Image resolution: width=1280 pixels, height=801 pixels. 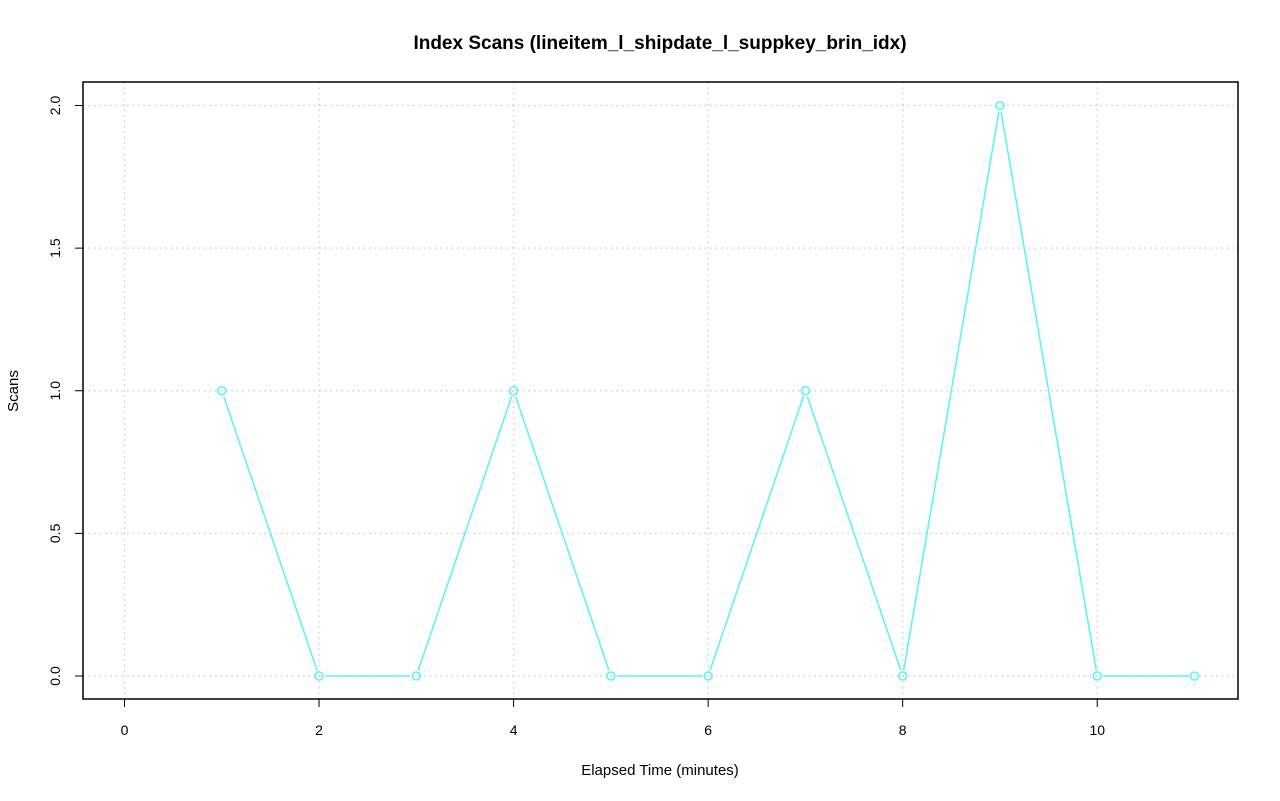 I want to click on x-tick-label: 4, so click(x=514, y=730).